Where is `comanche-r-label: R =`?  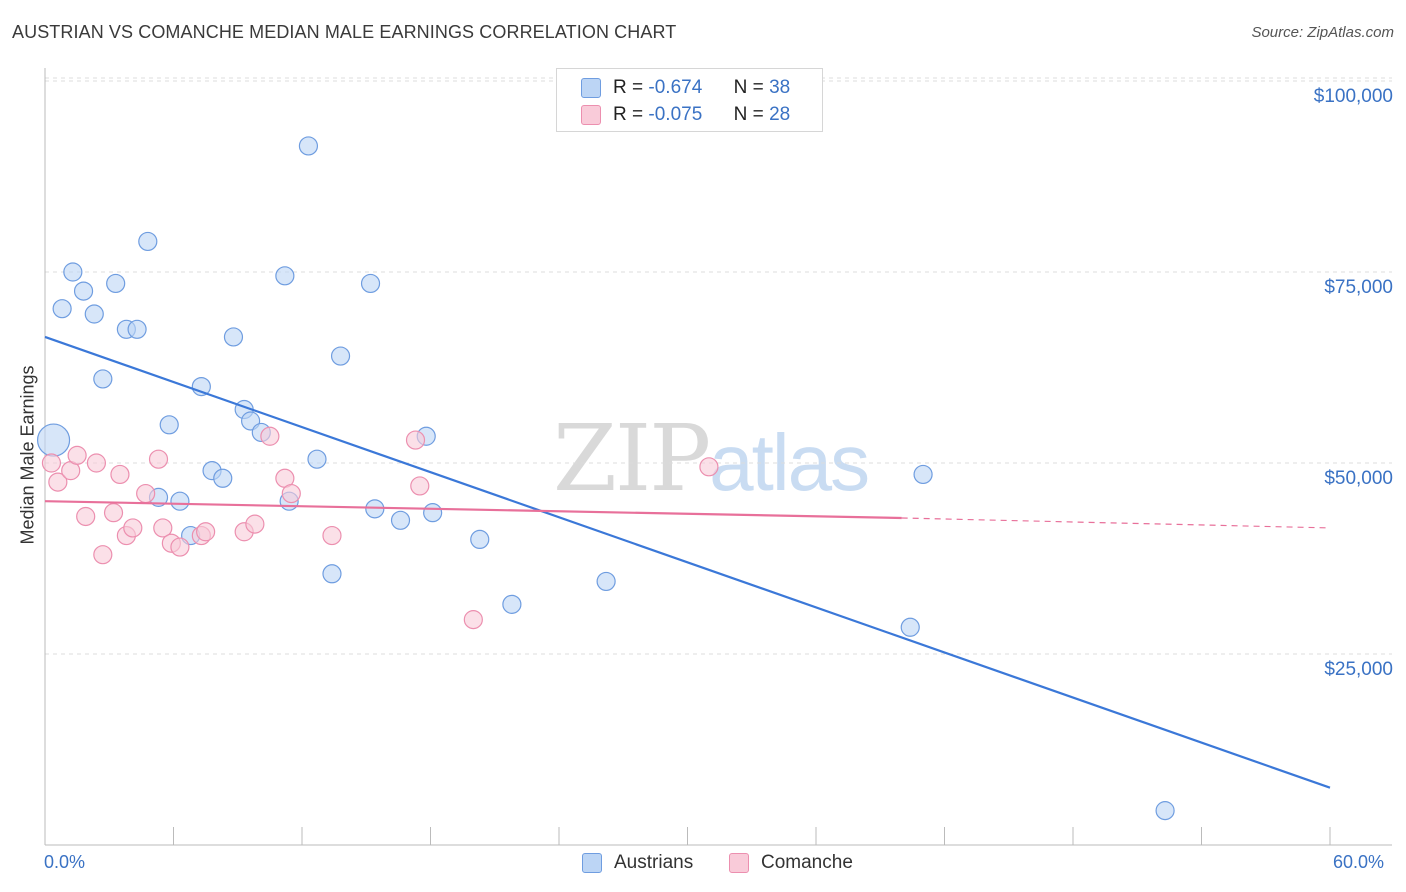 comanche-r-label: R = is located at coordinates (628, 114).